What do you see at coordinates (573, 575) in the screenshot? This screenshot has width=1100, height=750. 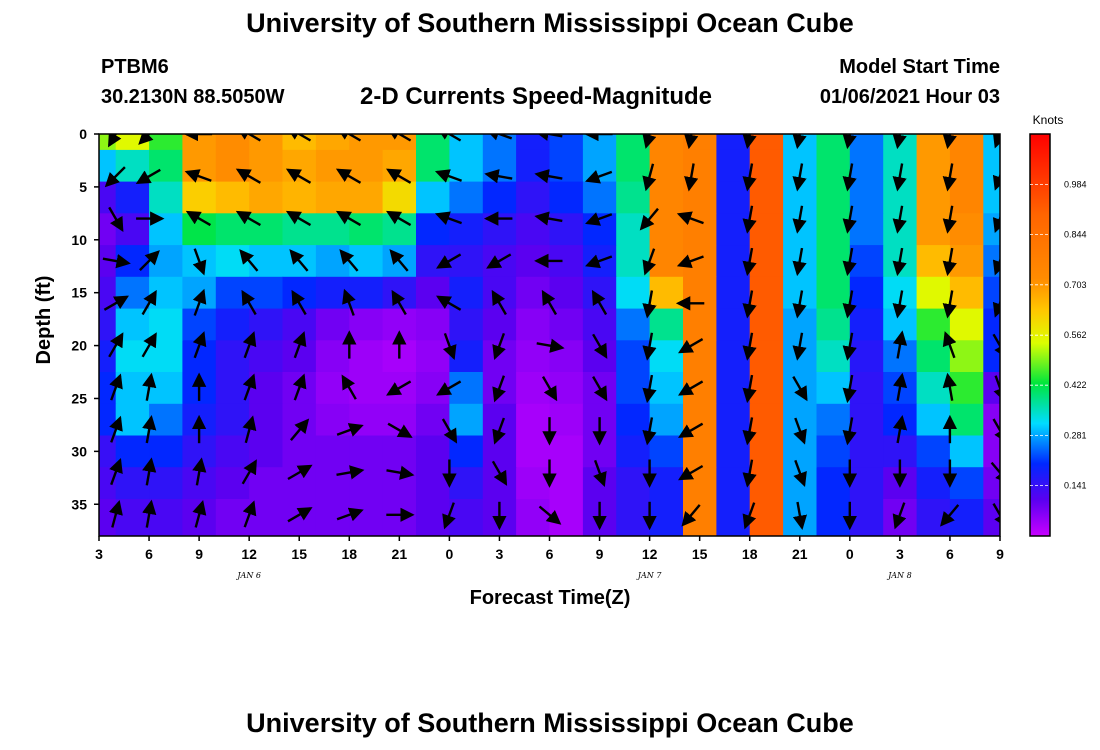 I see `date-labels: JAN 6 JAN 7 JAN 8` at bounding box center [573, 575].